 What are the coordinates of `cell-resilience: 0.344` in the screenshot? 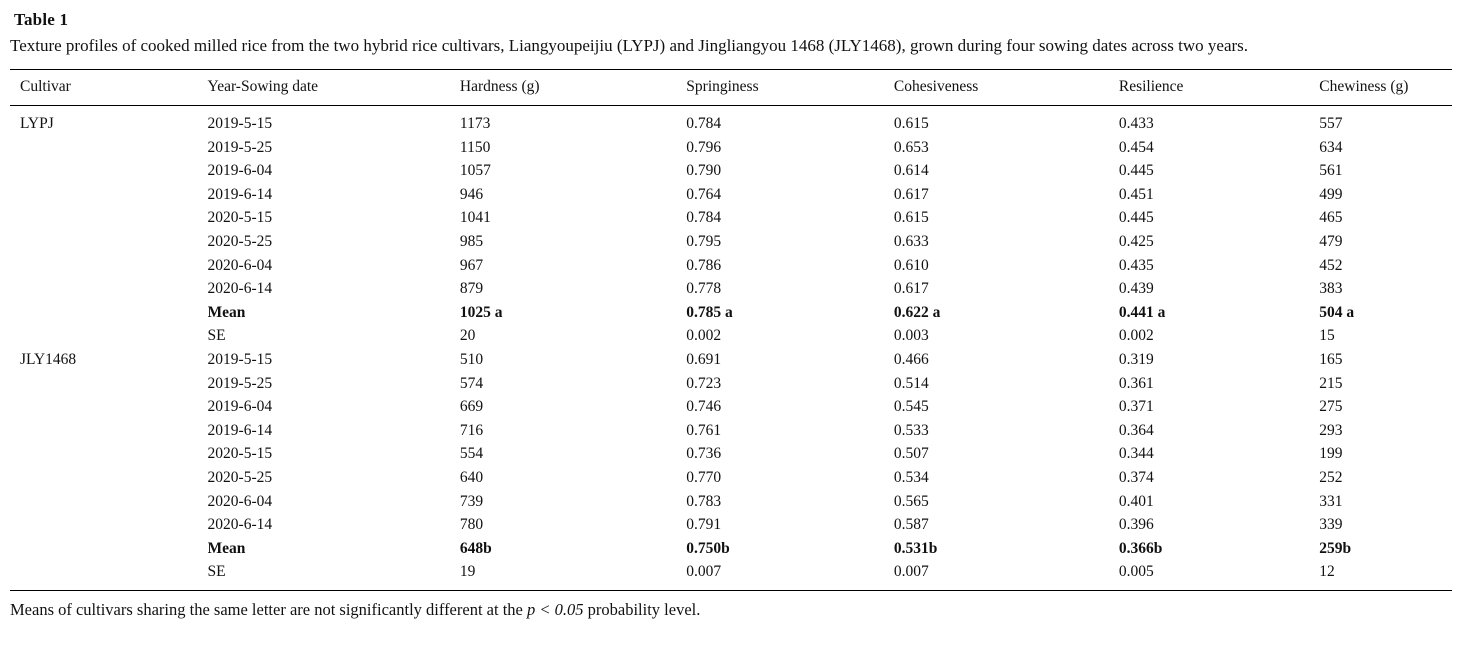 It's located at (1136, 454).